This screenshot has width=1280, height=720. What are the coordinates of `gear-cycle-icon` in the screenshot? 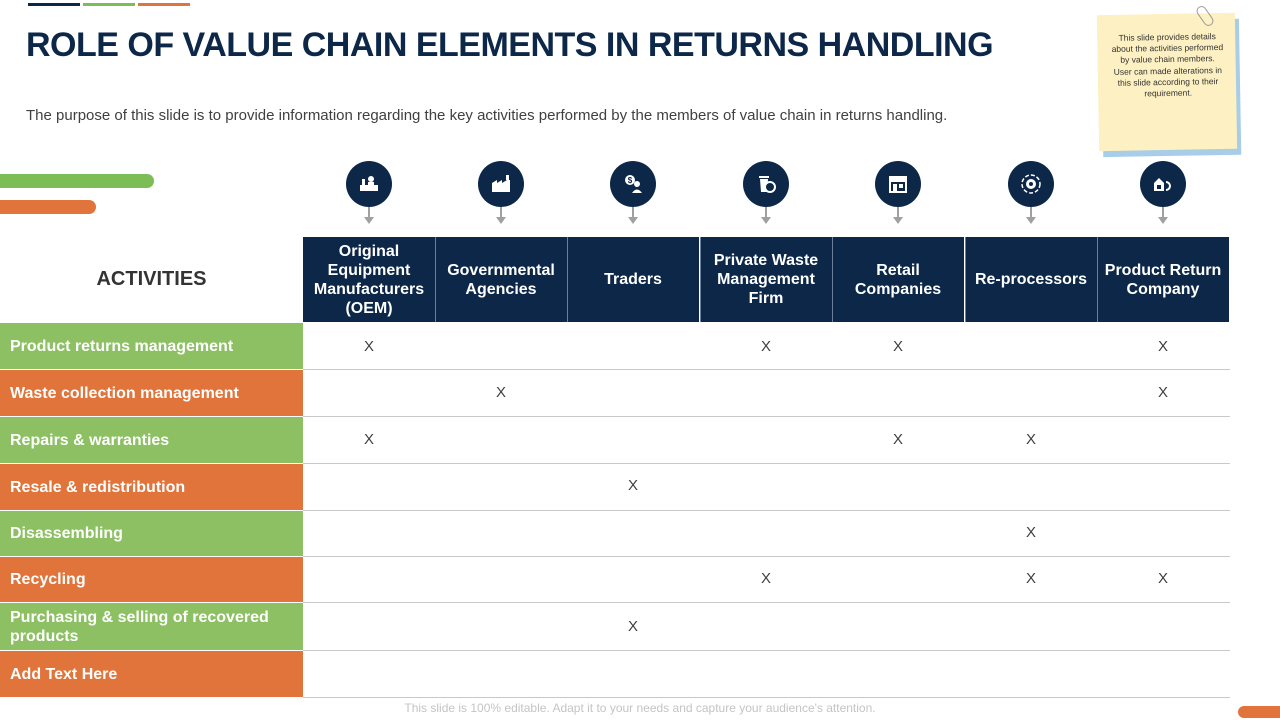 It's located at (1031, 184).